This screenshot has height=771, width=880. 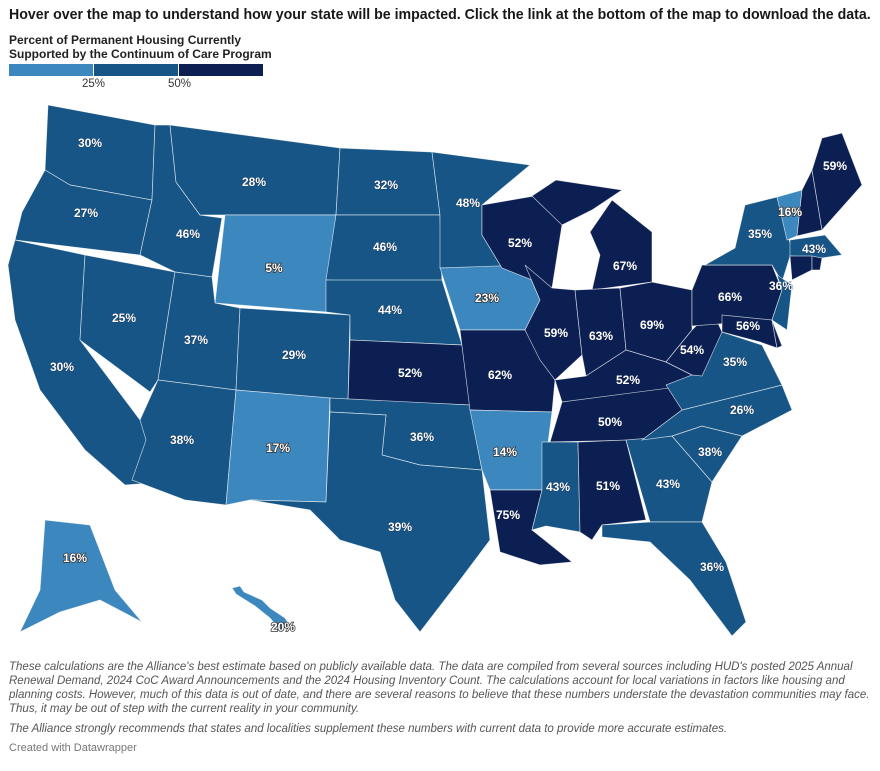 I want to click on state-label-ks: 52%, so click(x=410, y=373).